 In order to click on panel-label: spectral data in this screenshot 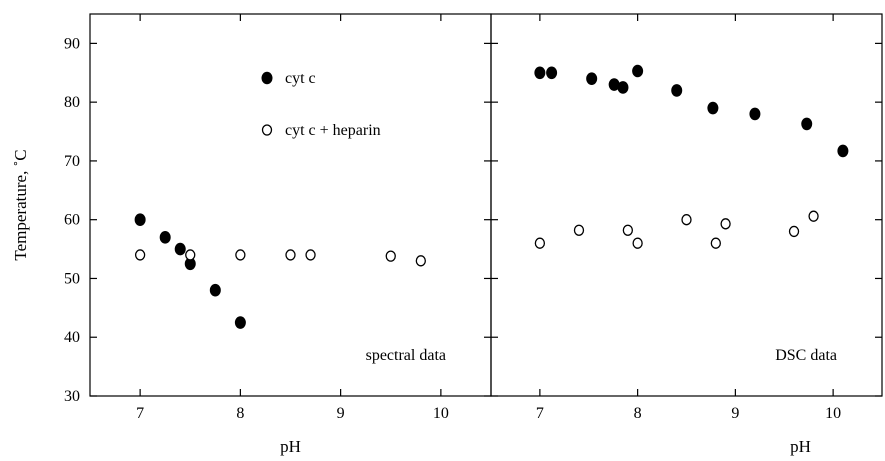, I will do `click(406, 355)`.